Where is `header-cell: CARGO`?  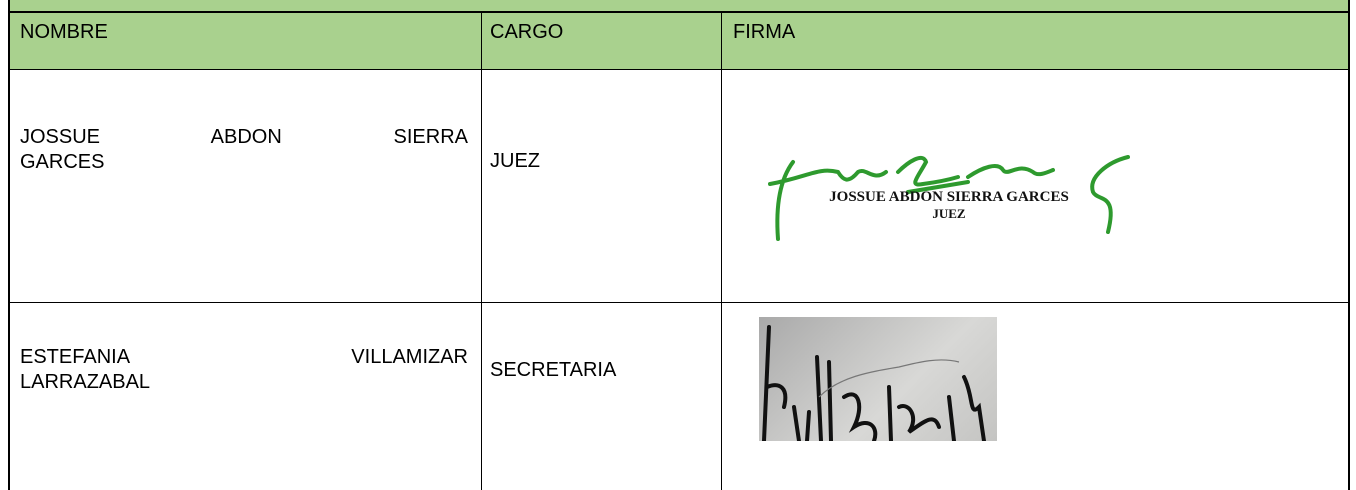 header-cell: CARGO is located at coordinates (527, 32).